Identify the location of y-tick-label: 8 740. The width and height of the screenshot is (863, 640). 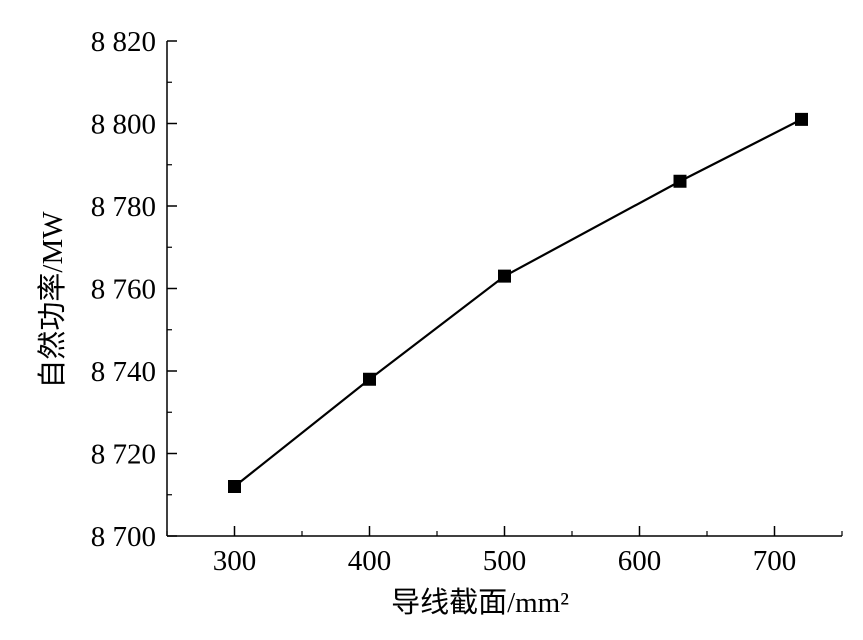
(123, 372).